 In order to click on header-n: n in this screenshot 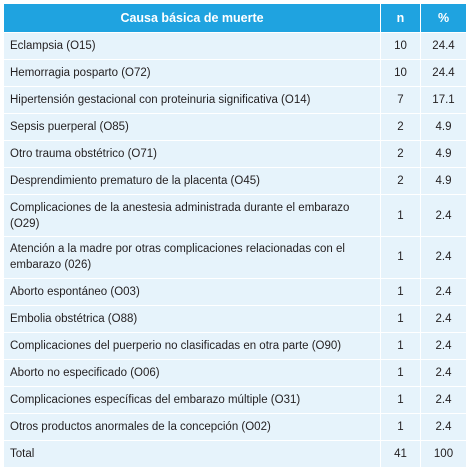, I will do `click(400, 18)`.